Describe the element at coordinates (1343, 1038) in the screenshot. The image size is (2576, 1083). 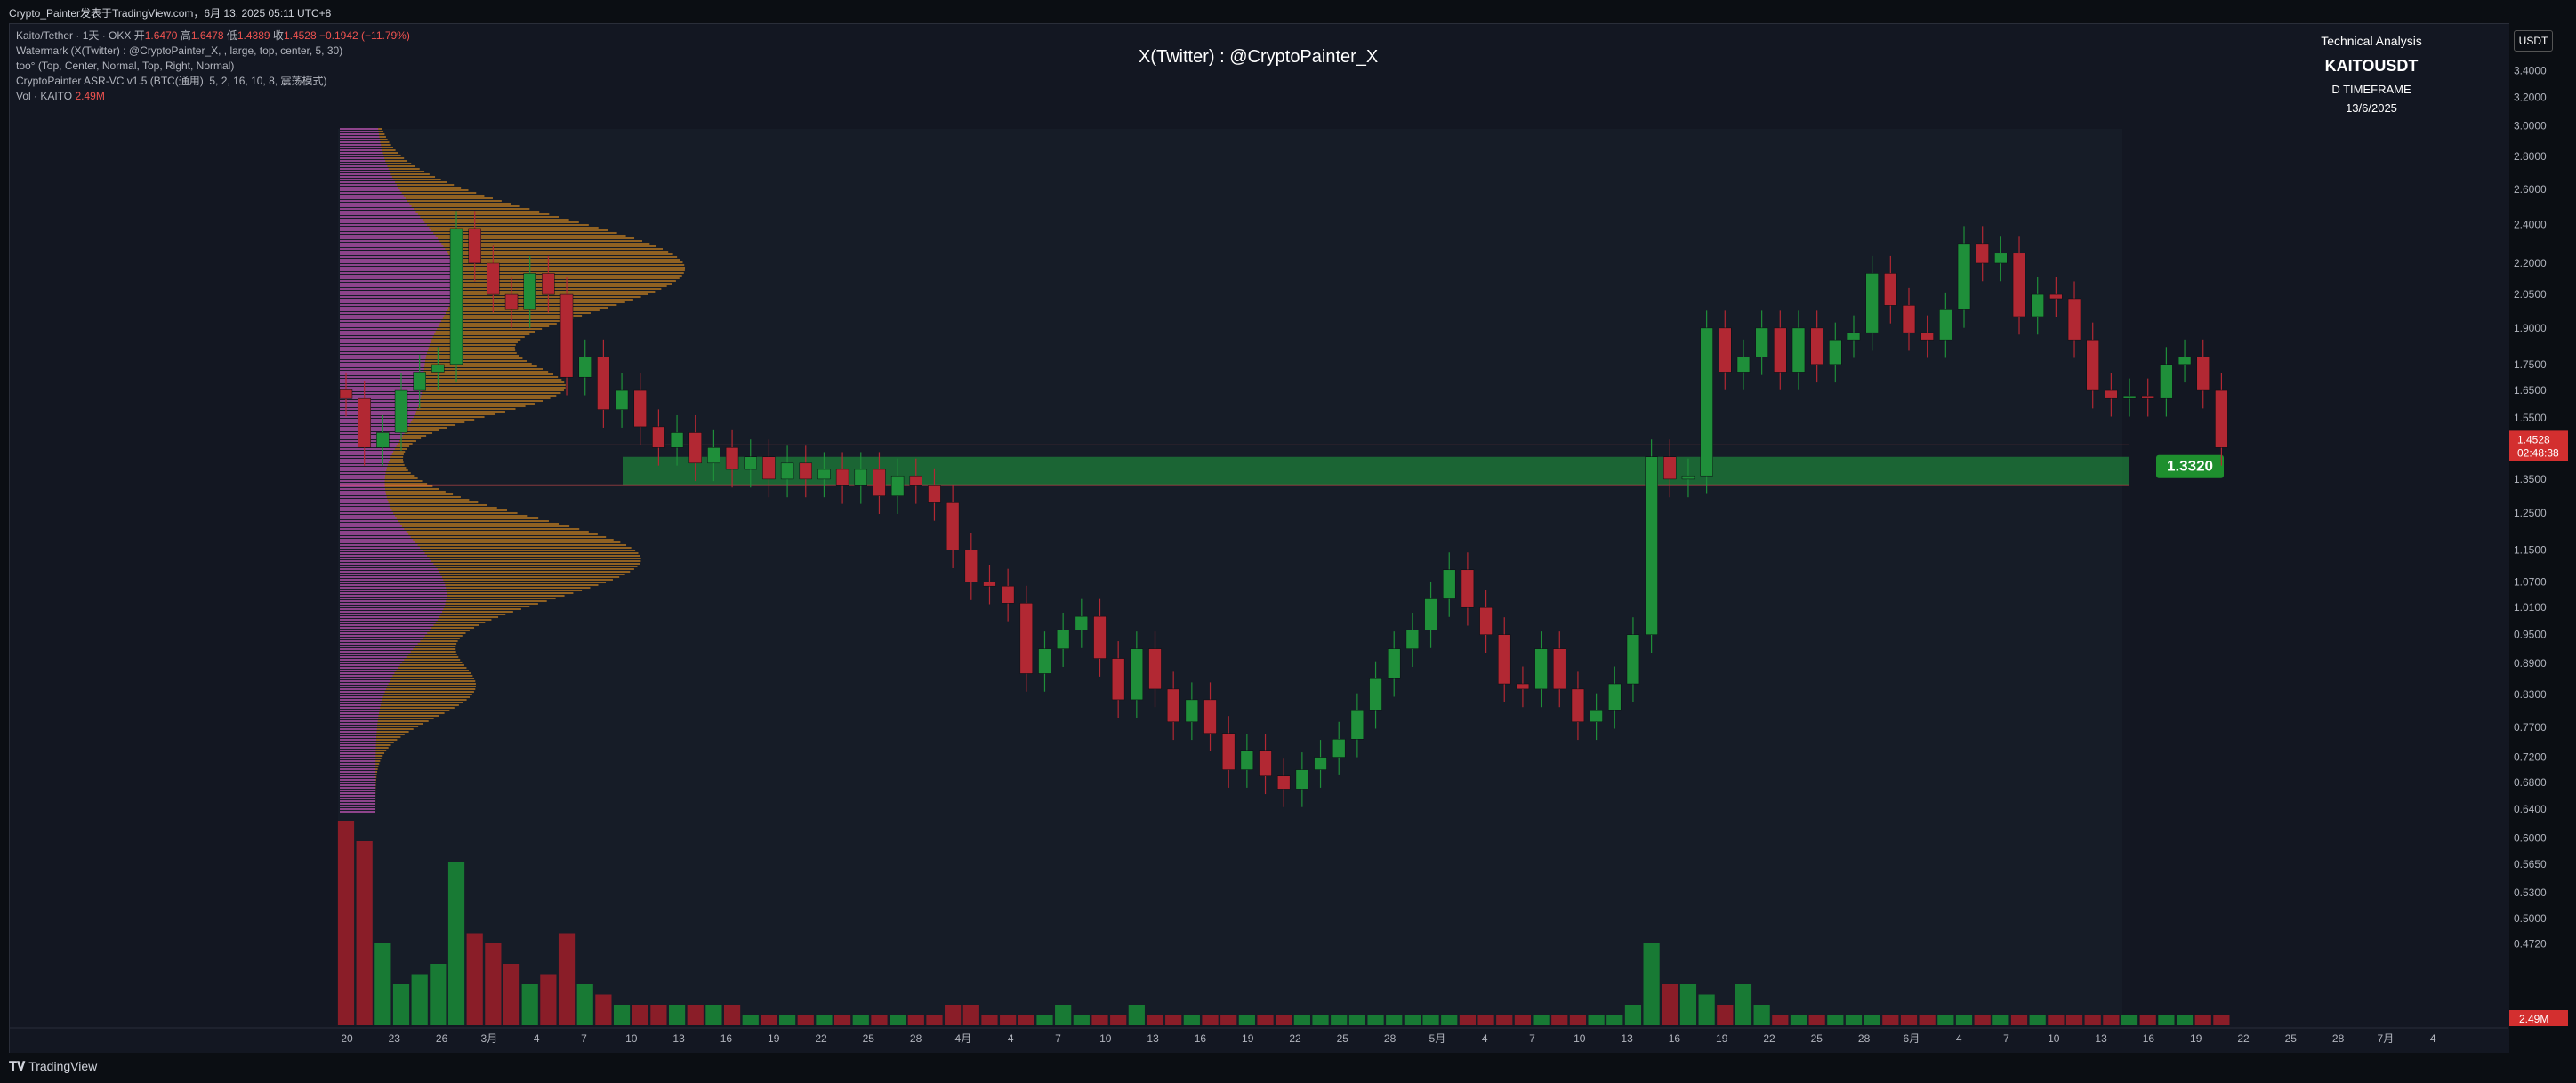
I see `time-tick-label: 25` at that location.